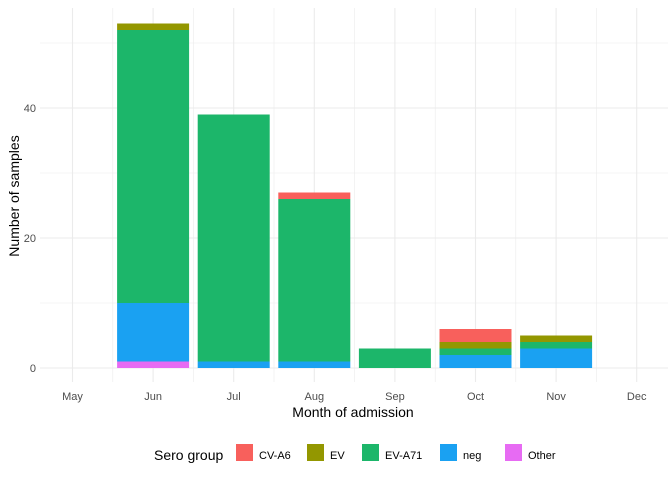 The width and height of the screenshot is (672, 480). I want to click on legend-swatch-cv-a6, so click(244, 452).